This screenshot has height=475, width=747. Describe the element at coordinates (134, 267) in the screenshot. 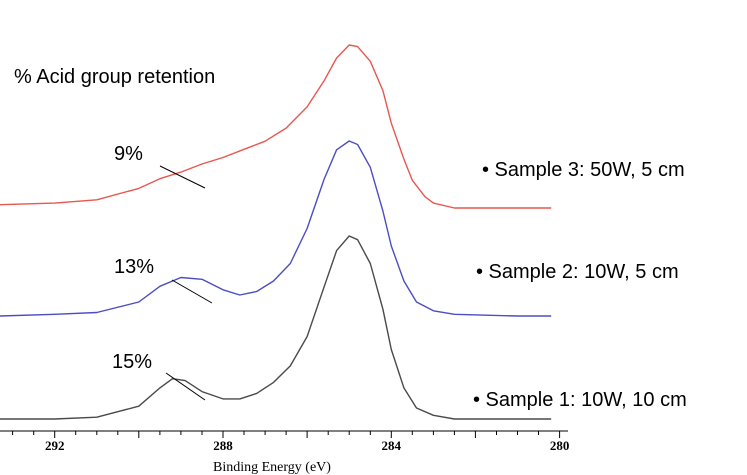

I see `retention-label-sample-2: 13%` at that location.